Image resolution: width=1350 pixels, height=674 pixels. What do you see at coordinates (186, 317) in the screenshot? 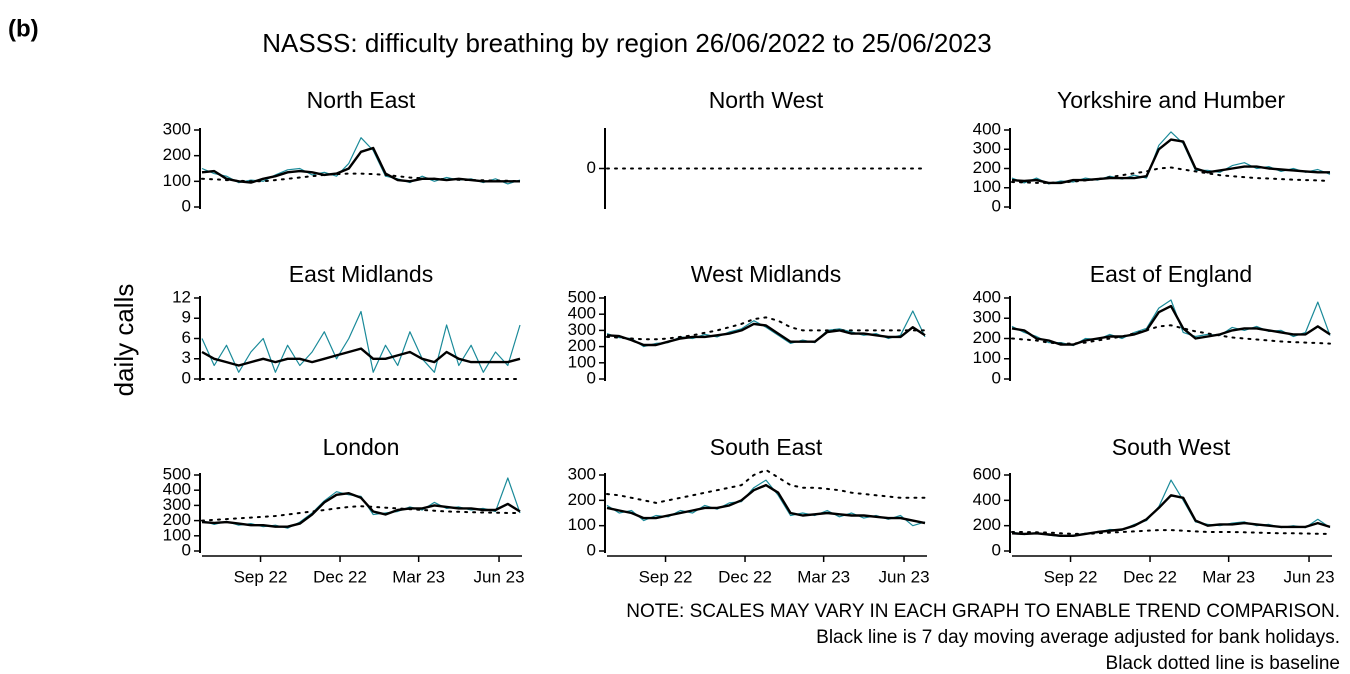
I see `y-tick-label: 9` at bounding box center [186, 317].